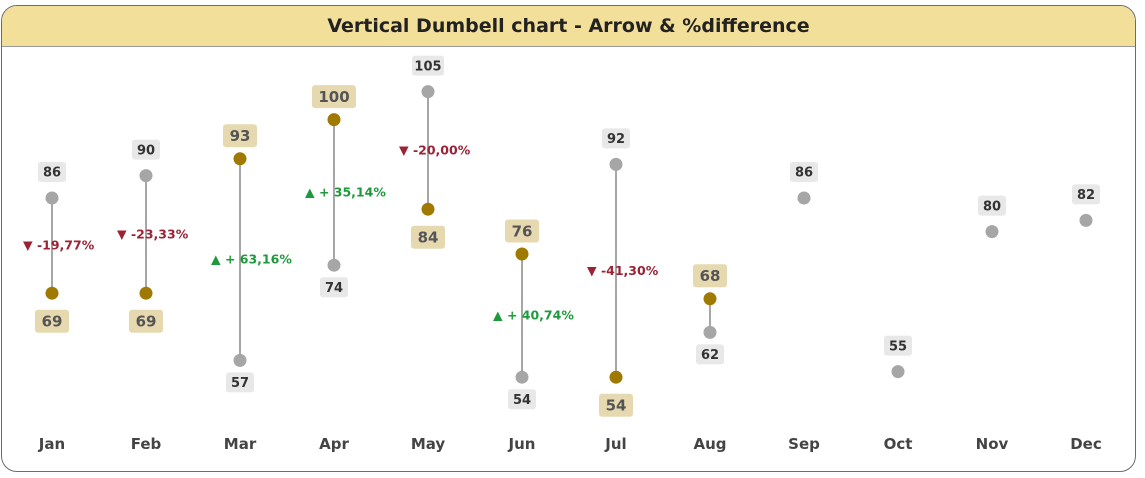 The width and height of the screenshot is (1145, 478). I want to click on current-value-label: 93, so click(240, 136).